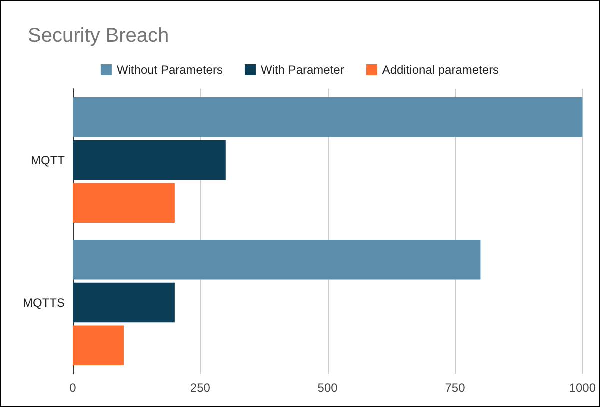 This screenshot has height=407, width=600. I want to click on y-tick-label: MQTTS, so click(44, 303).